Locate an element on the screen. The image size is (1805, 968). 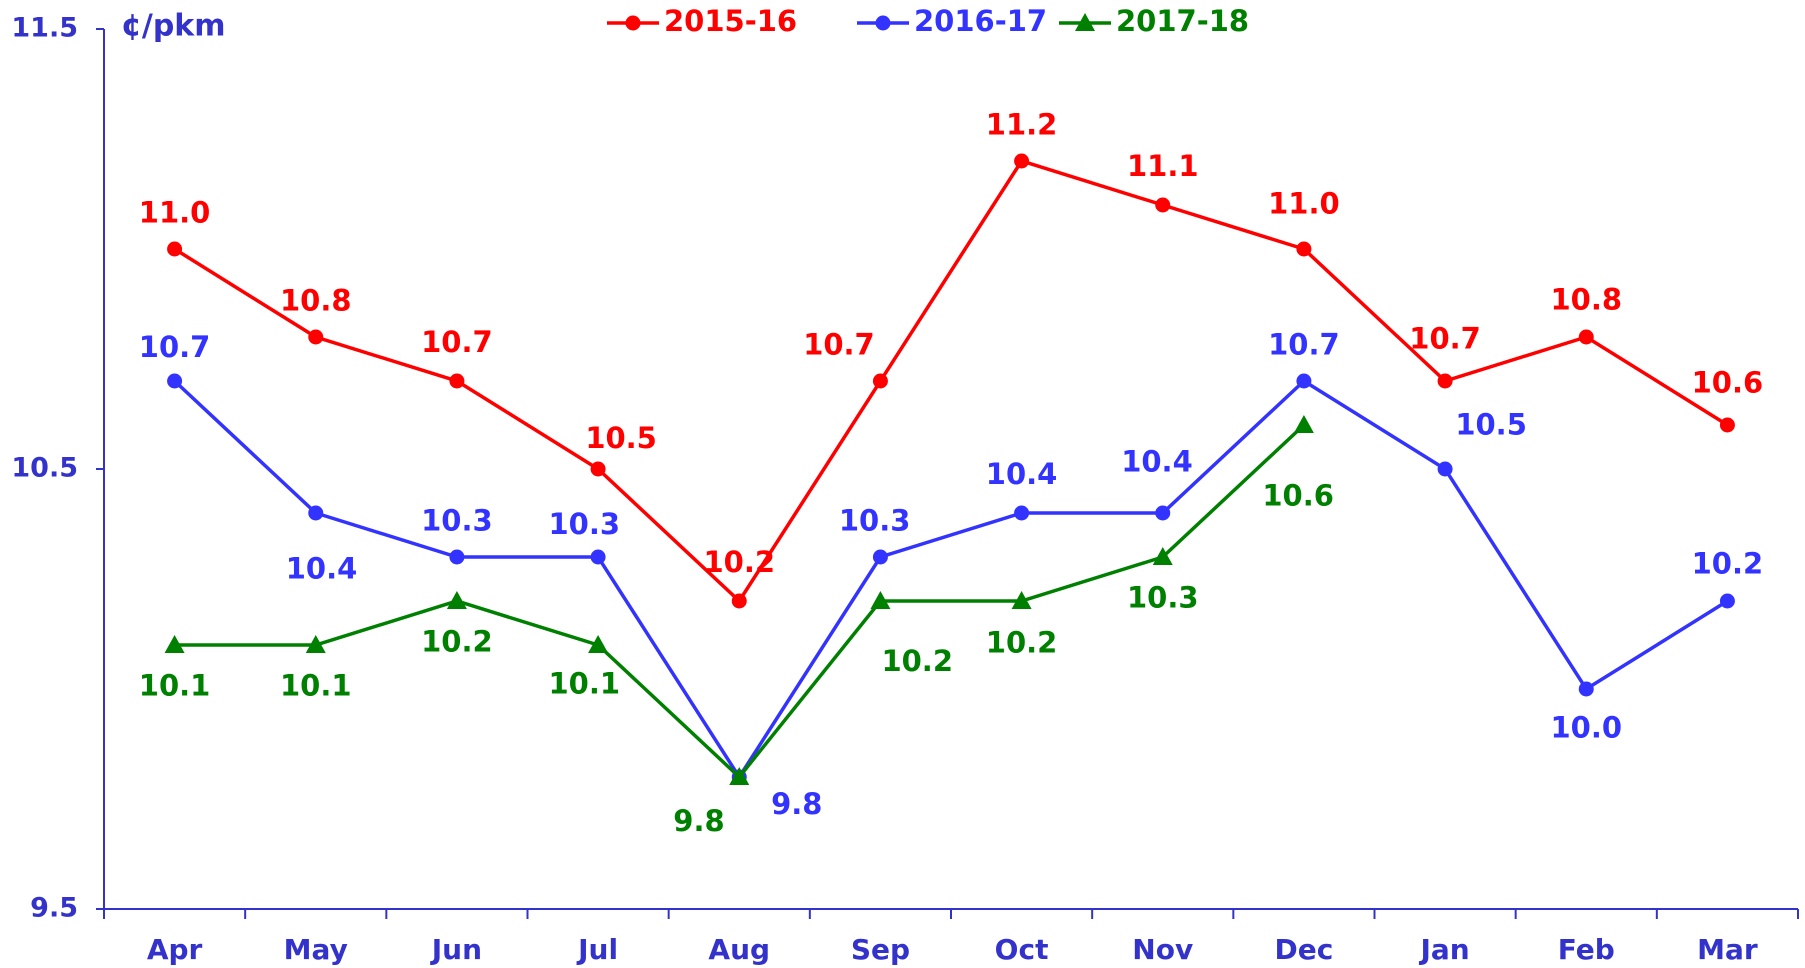
x-tick-label: Sep is located at coordinates (880, 949).